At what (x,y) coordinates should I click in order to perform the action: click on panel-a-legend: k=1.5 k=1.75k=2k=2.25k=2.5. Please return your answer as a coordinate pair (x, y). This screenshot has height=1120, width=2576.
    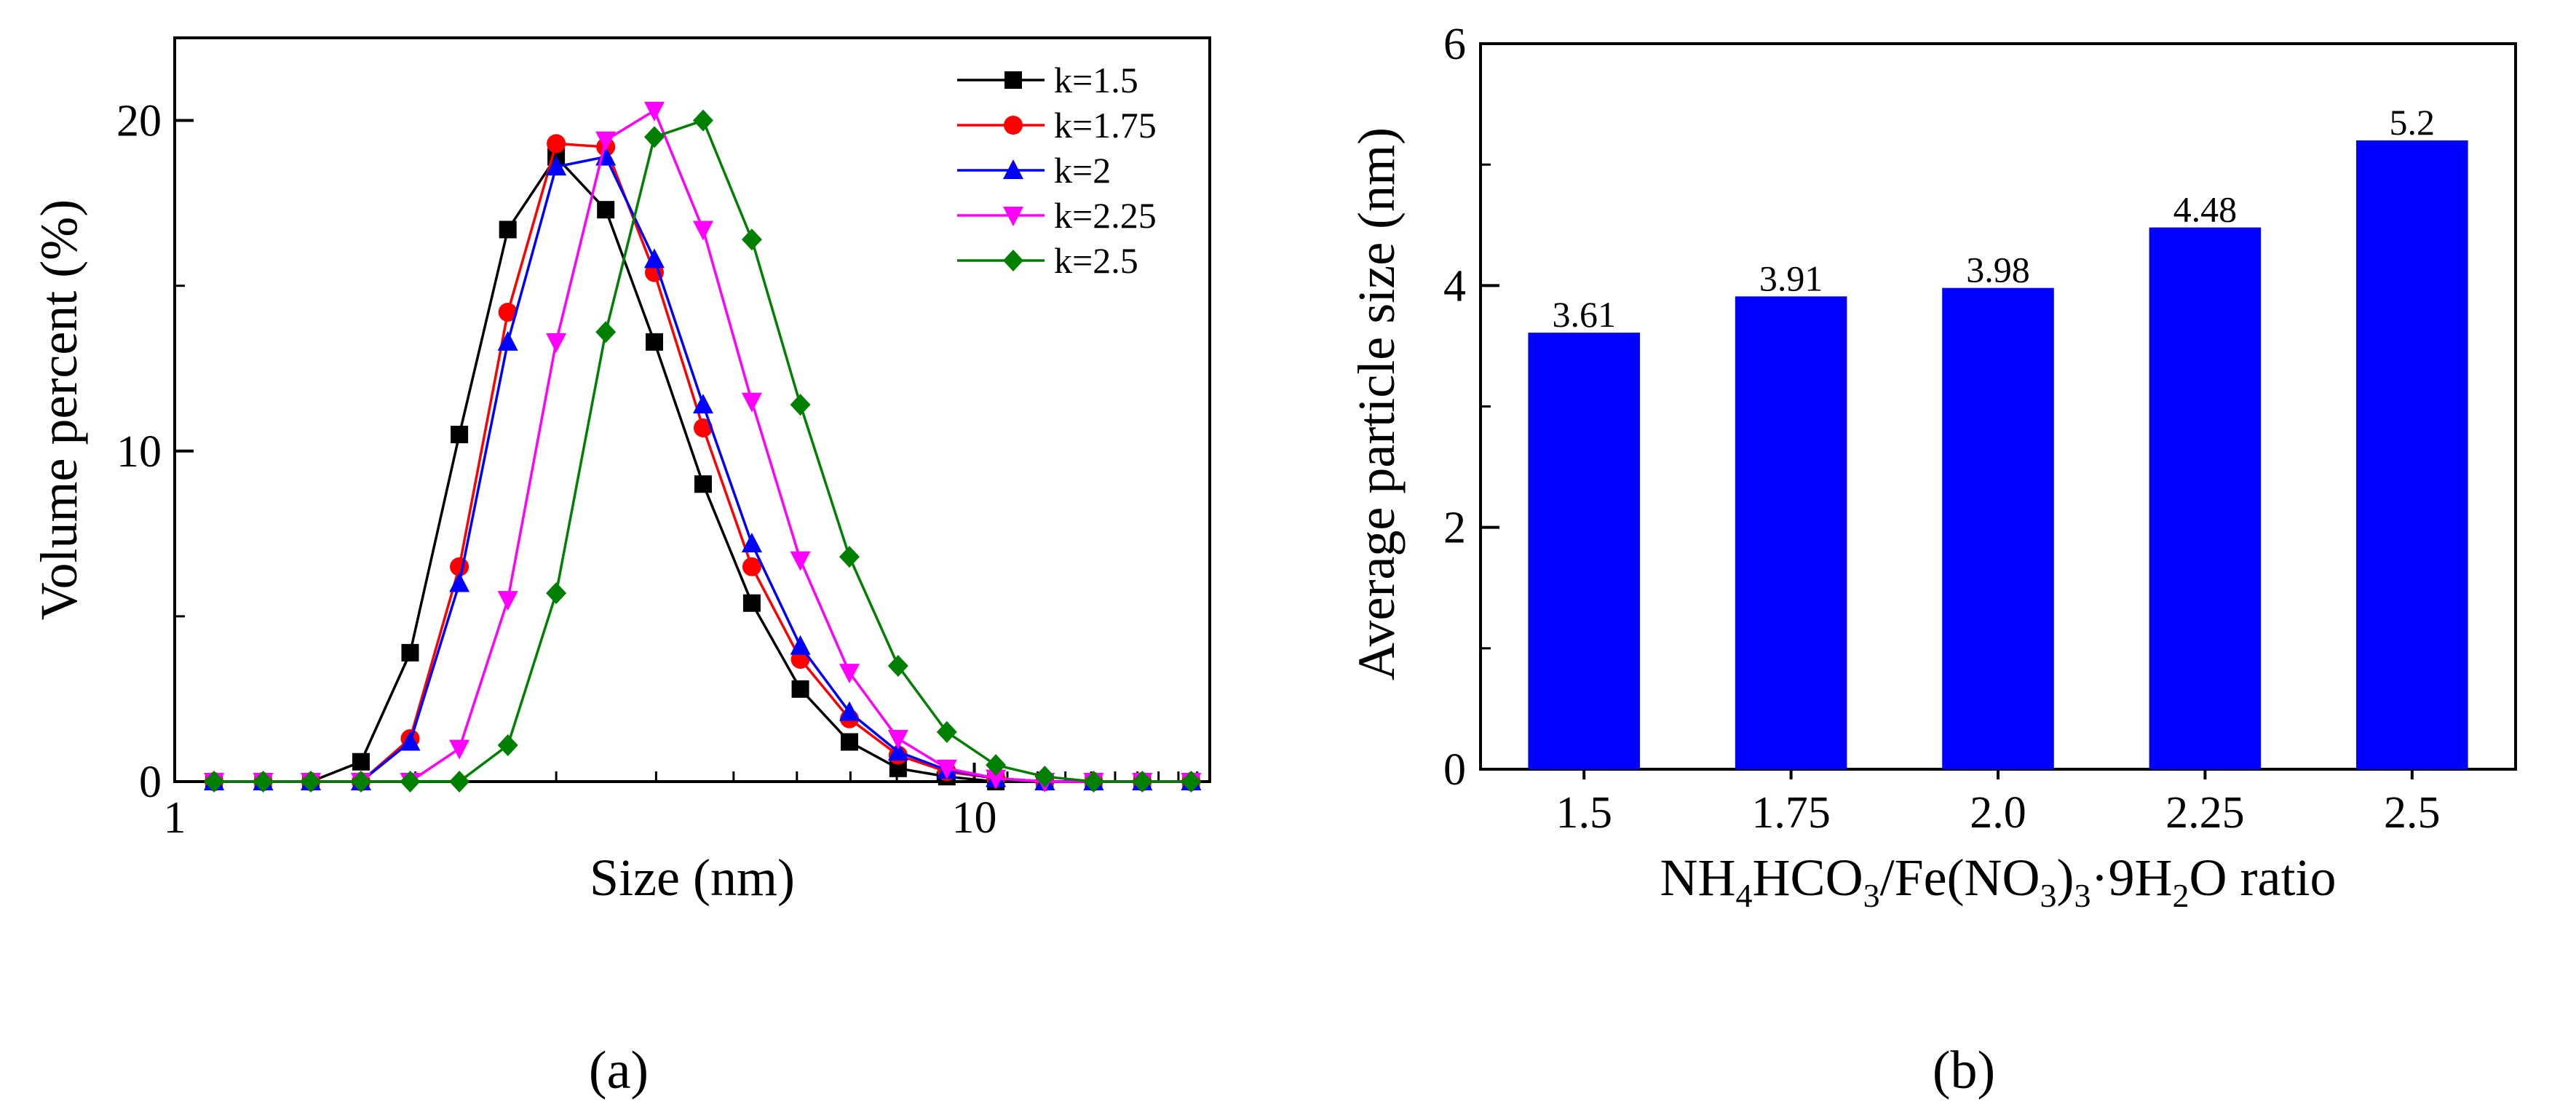
    Looking at the image, I should click on (1057, 170).